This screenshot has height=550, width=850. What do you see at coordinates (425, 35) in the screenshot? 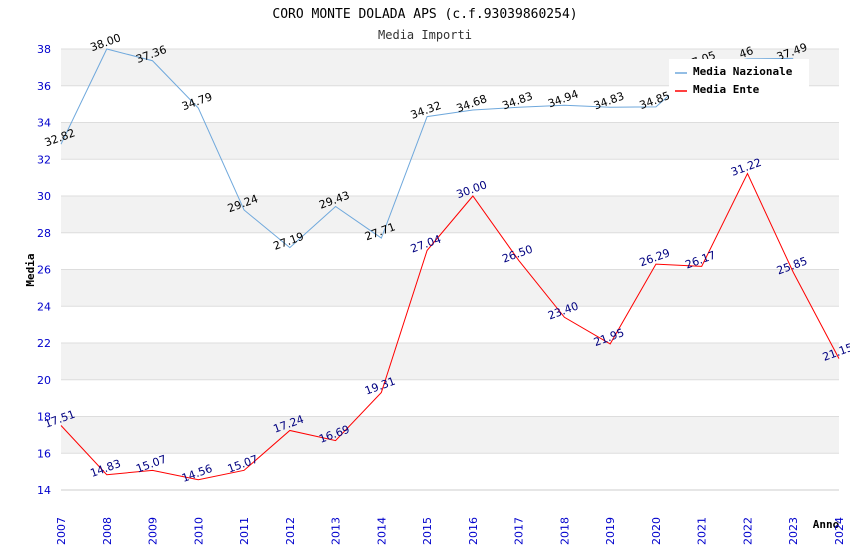
I see `chart-subtitle: Media Importi` at bounding box center [425, 35].